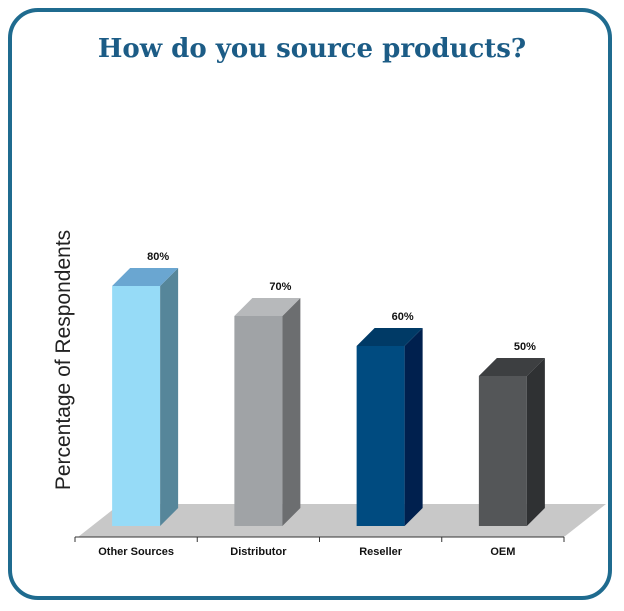  What do you see at coordinates (136, 552) in the screenshot?
I see `x-tick-label: Other Sources` at bounding box center [136, 552].